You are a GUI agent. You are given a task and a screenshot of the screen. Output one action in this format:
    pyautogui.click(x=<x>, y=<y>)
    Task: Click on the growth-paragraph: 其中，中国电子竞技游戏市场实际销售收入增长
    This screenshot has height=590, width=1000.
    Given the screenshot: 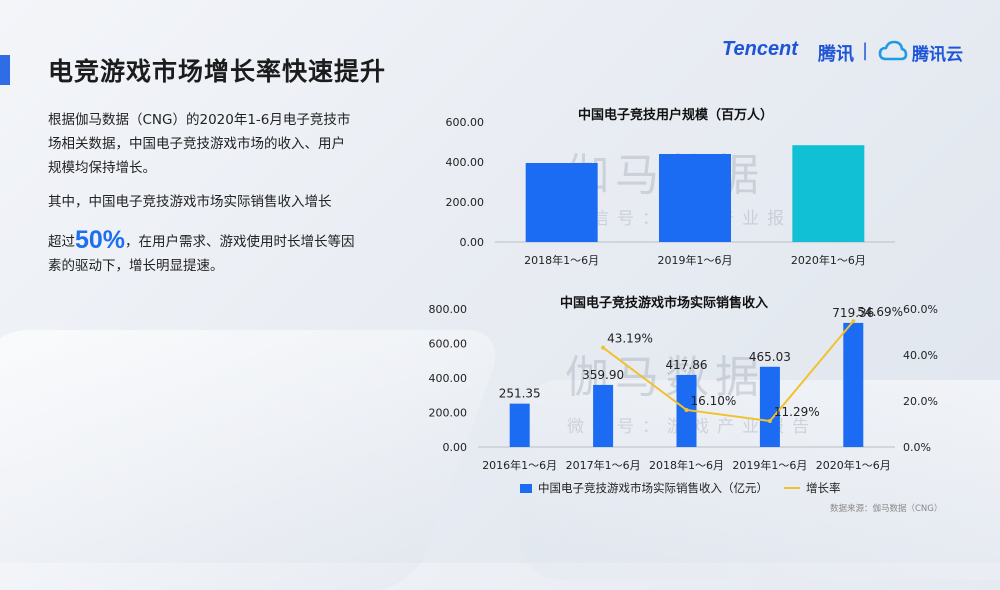 What is the action you would take?
    pyautogui.click(x=190, y=202)
    